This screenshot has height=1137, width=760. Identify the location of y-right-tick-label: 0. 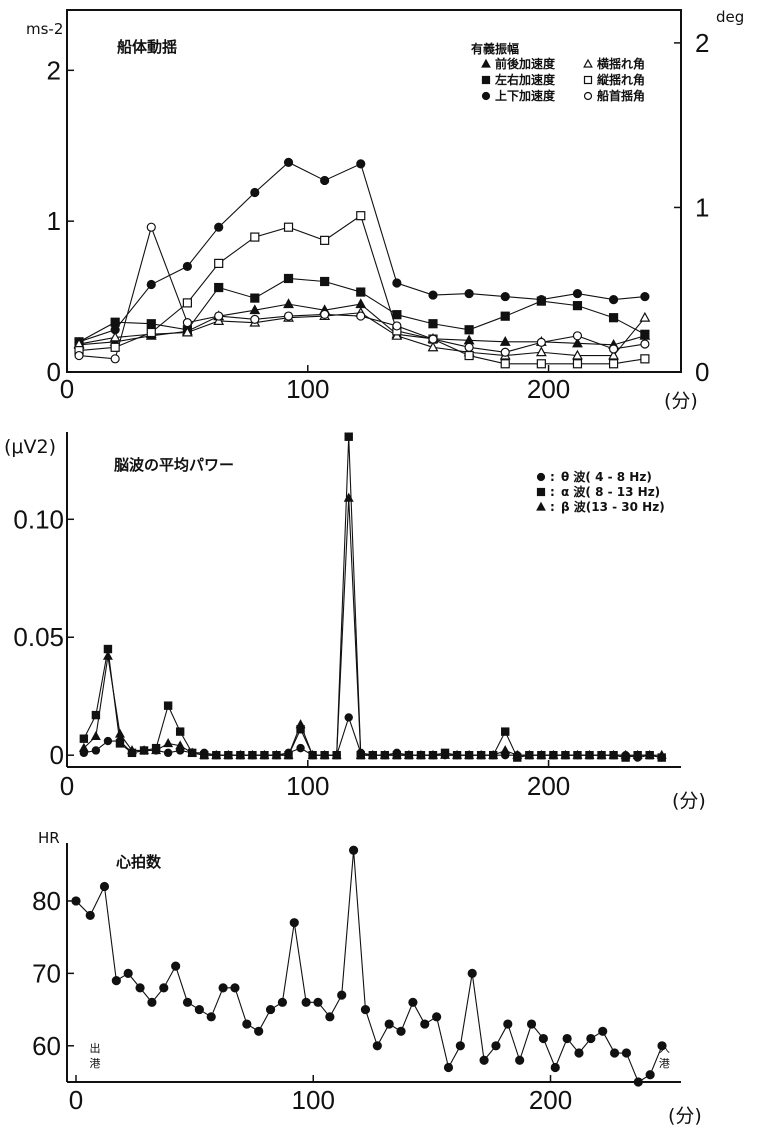
(702, 372).